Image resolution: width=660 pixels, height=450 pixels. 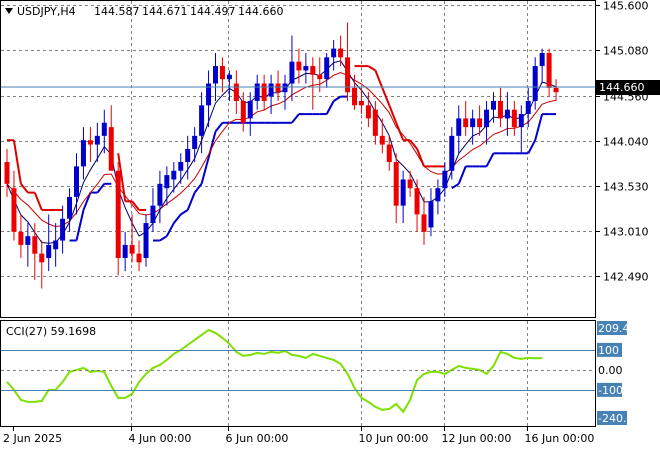 What do you see at coordinates (51, 331) in the screenshot?
I see `cci-label: CCI(27) 59.1698` at bounding box center [51, 331].